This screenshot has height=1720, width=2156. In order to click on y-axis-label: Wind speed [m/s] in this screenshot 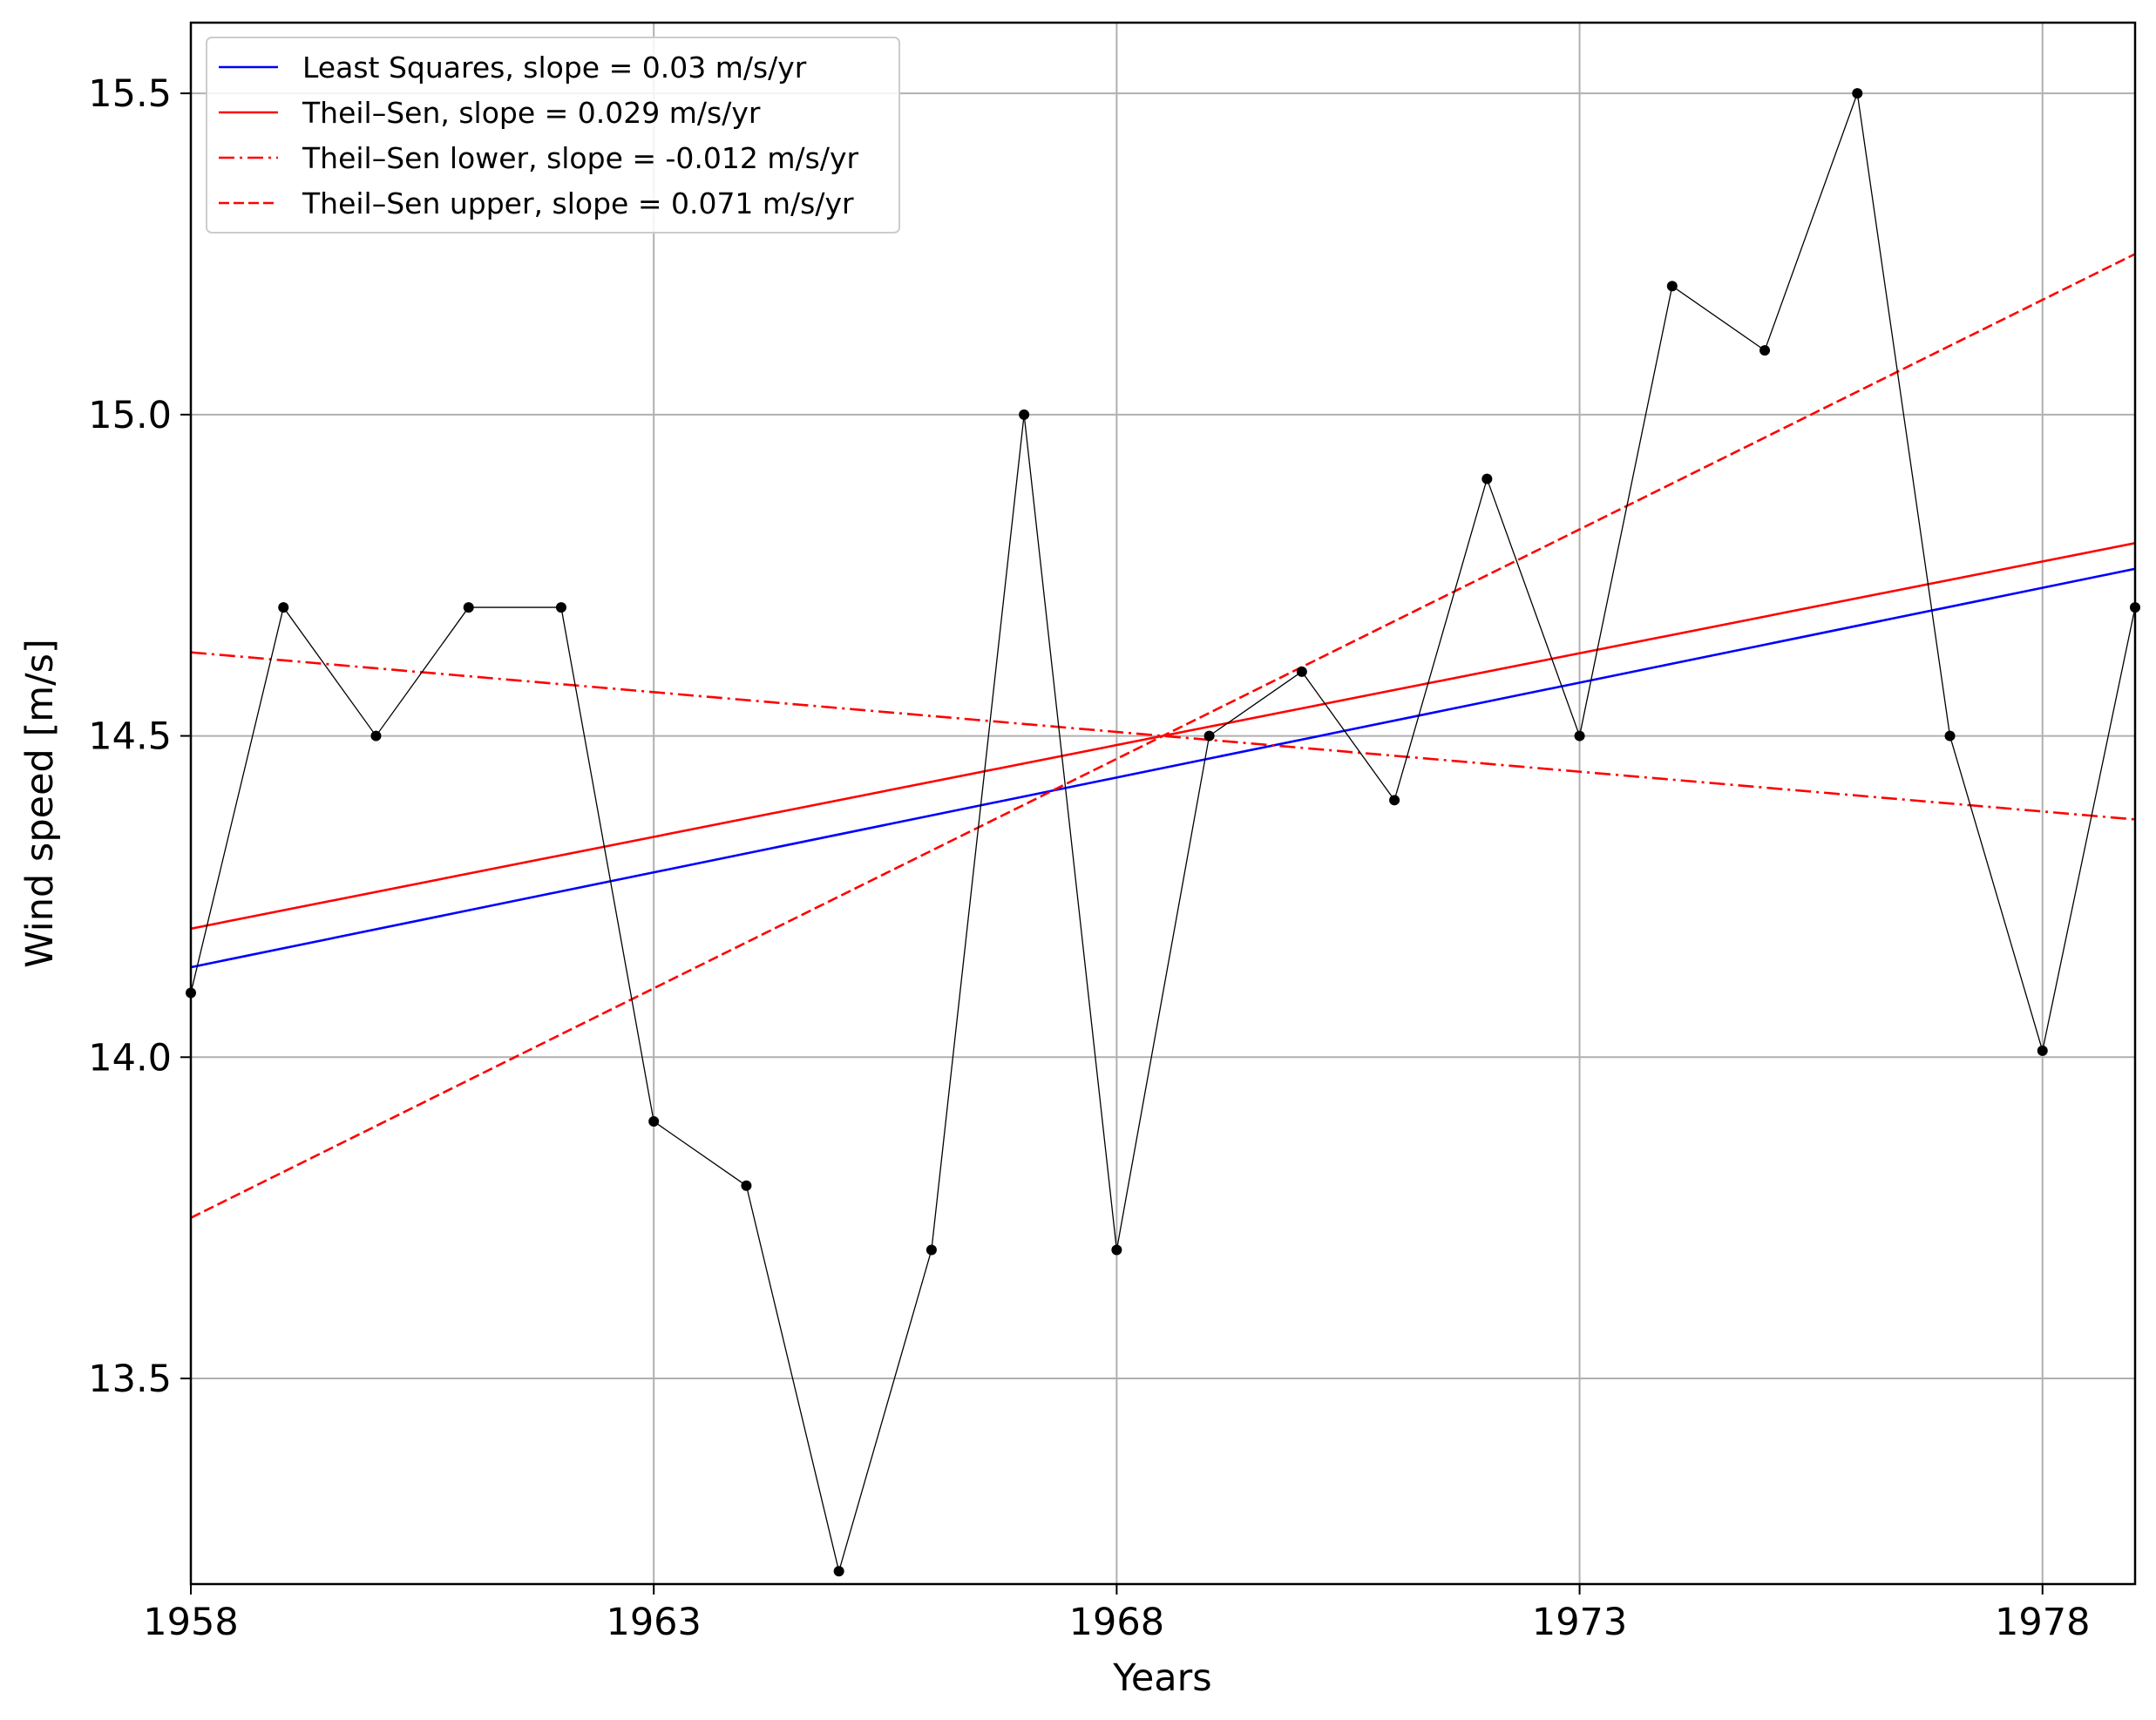, I will do `click(40, 803)`.